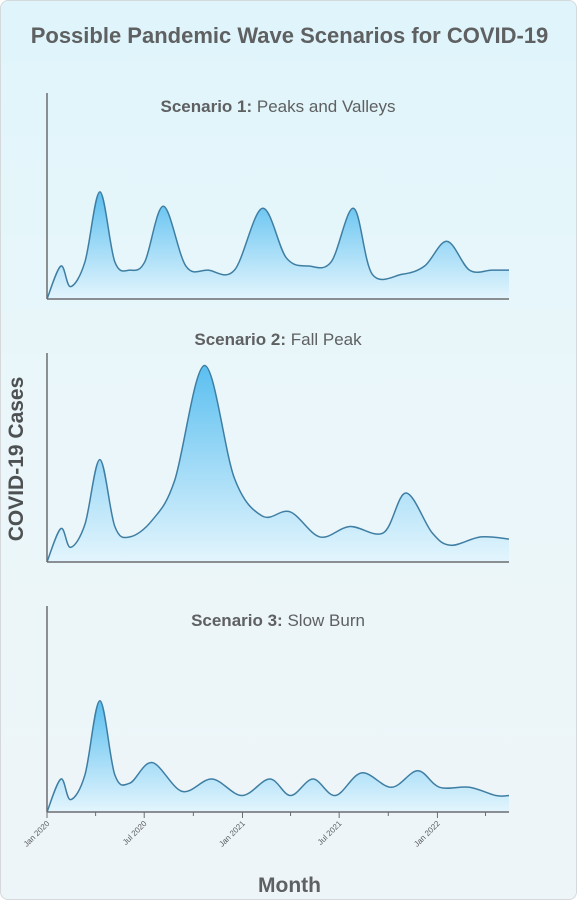  I want to click on panel-2-title: Scenario 2: Fall Peak, so click(278, 339).